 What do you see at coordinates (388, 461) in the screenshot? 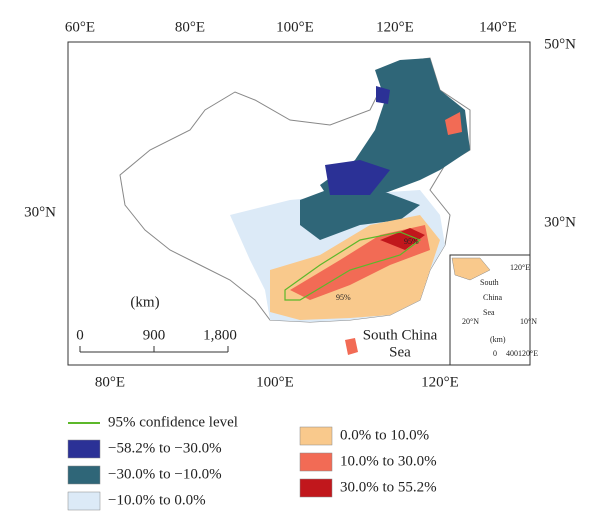
I see `legend-label: 10.0% to 30.0%` at bounding box center [388, 461].